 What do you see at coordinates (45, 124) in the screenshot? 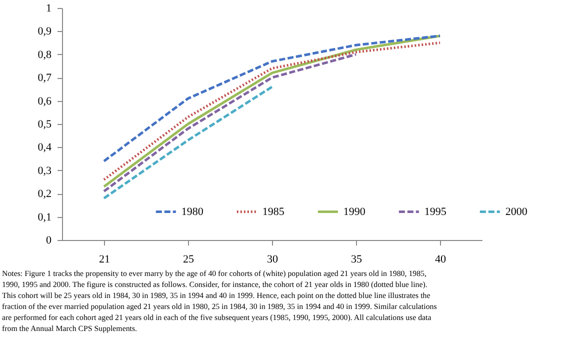
I see `y-tick-label: 0,5` at bounding box center [45, 124].